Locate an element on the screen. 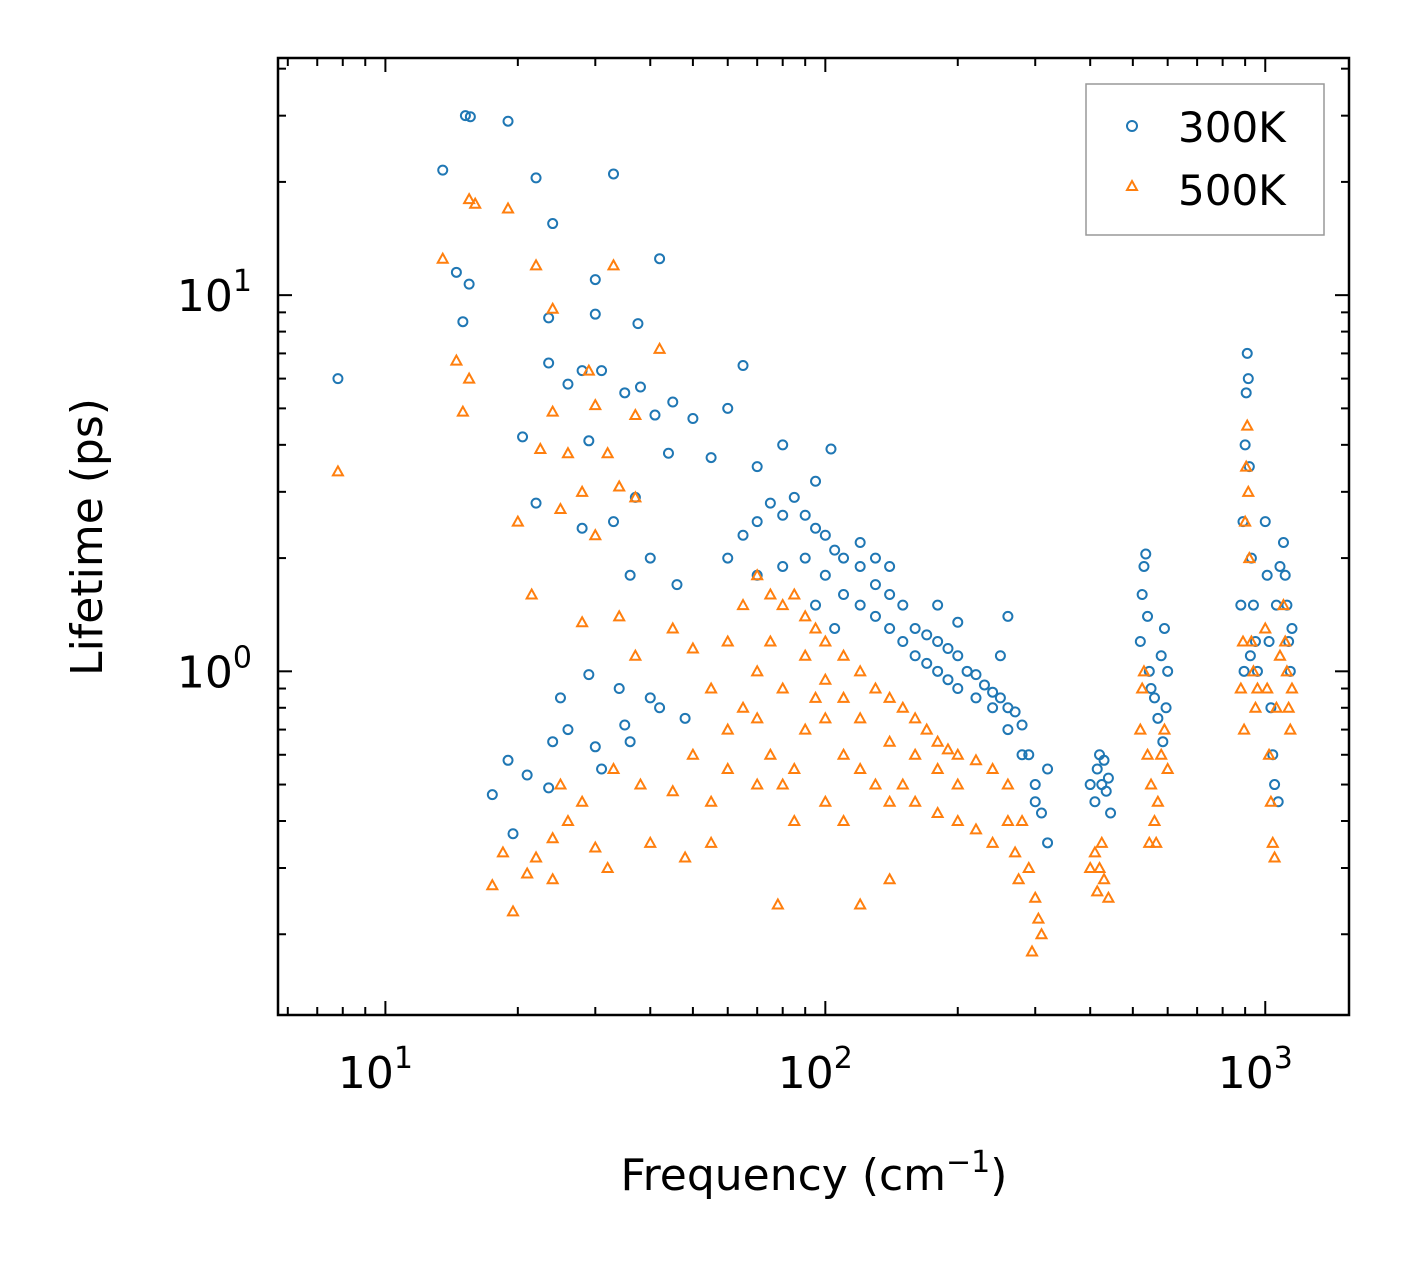  legend-label-300k: 300K is located at coordinates (1232, 127).